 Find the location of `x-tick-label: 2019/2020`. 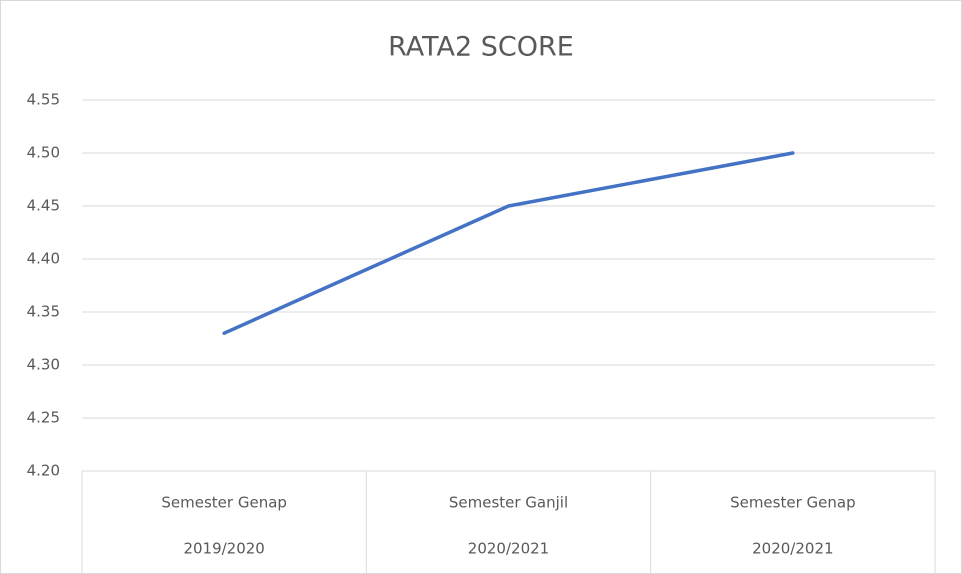

x-tick-label: 2019/2020 is located at coordinates (223, 549).